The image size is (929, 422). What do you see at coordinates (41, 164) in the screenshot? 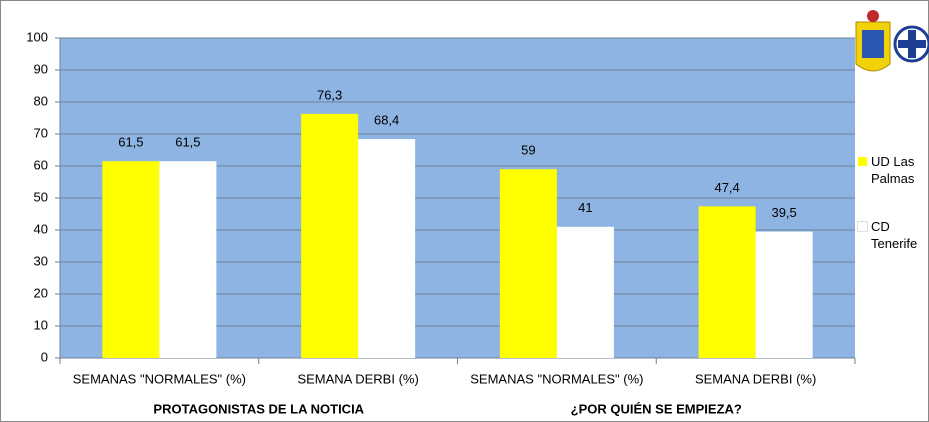
I see `y-tick-label: 60` at bounding box center [41, 164].